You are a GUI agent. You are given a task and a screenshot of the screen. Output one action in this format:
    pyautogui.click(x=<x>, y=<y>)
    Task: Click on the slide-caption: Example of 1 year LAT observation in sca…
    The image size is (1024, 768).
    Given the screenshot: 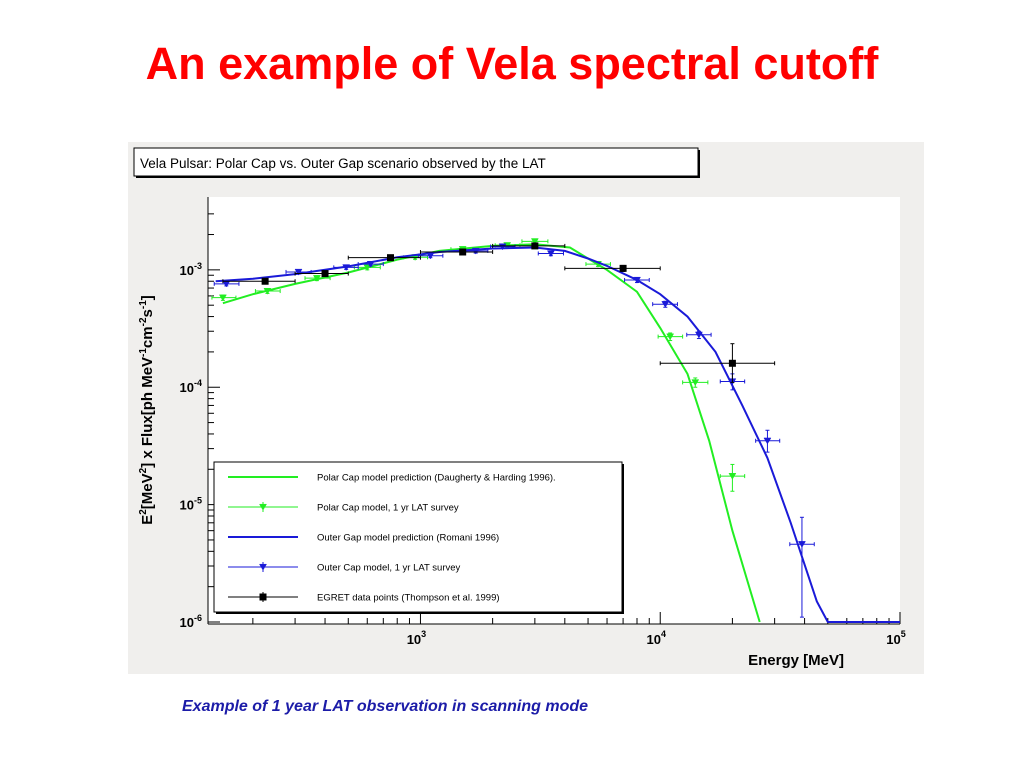 What is the action you would take?
    pyautogui.click(x=385, y=706)
    